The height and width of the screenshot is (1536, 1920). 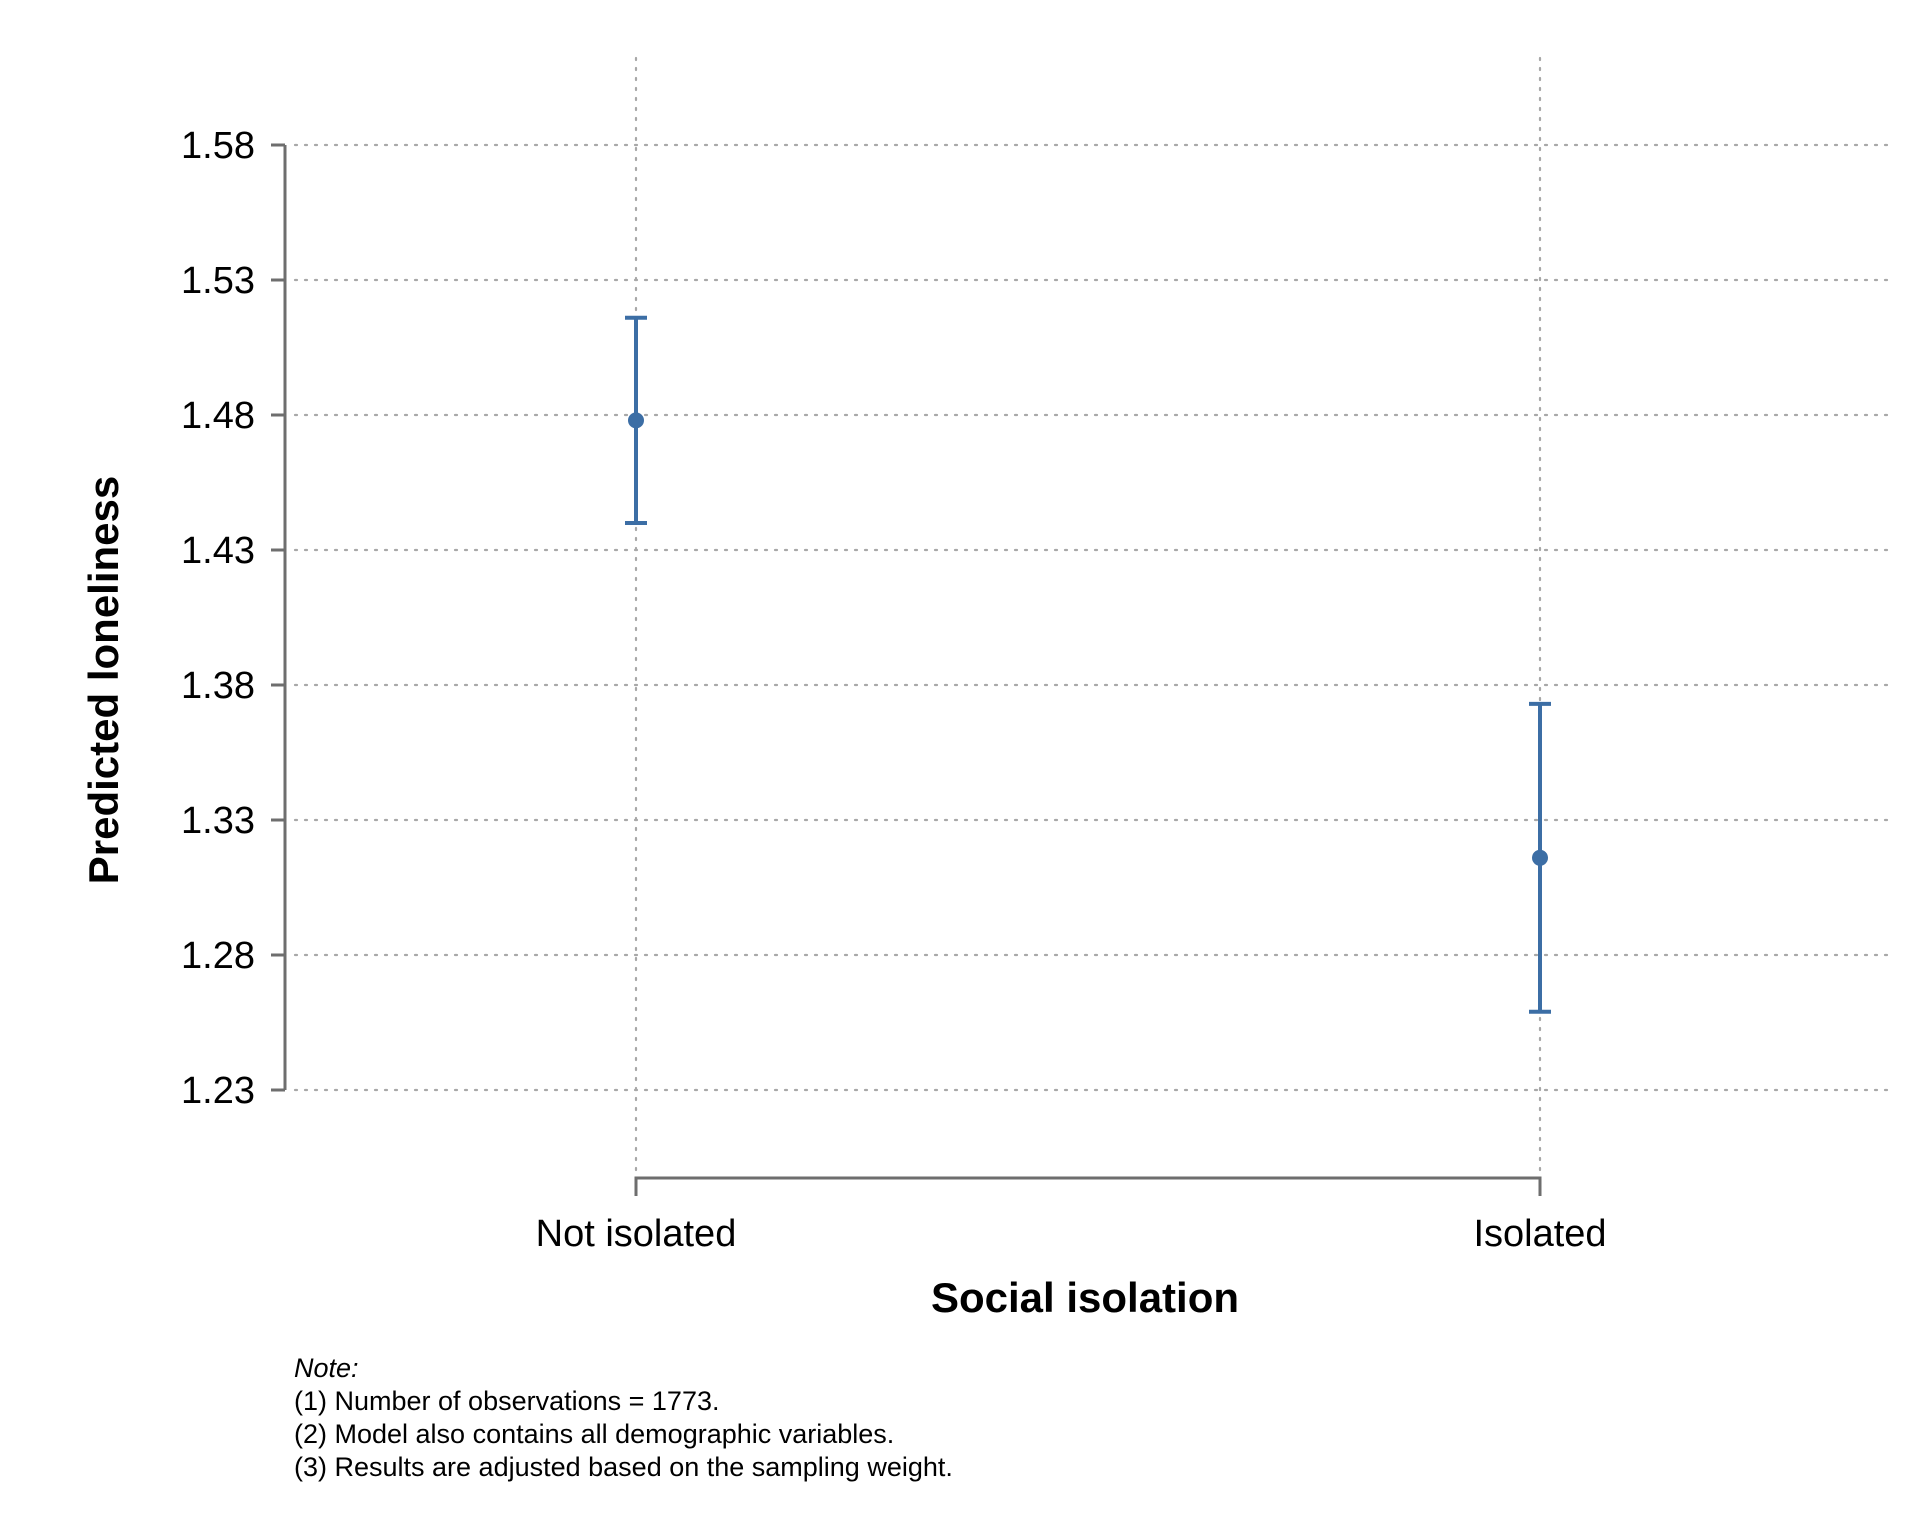 I want to click on y-tick-label: 1.43, so click(x=218, y=551).